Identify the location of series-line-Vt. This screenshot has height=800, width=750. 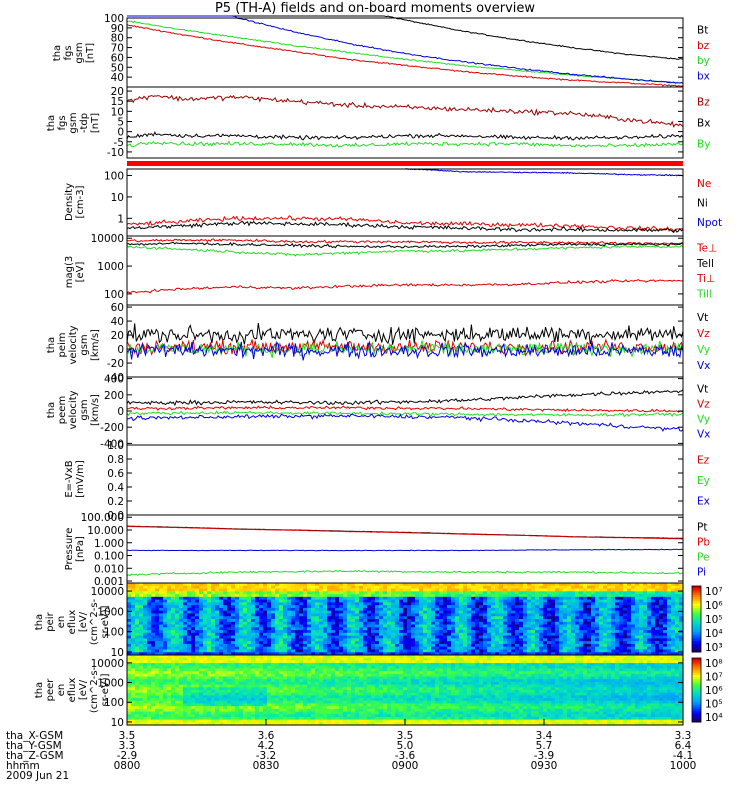
(405, 398).